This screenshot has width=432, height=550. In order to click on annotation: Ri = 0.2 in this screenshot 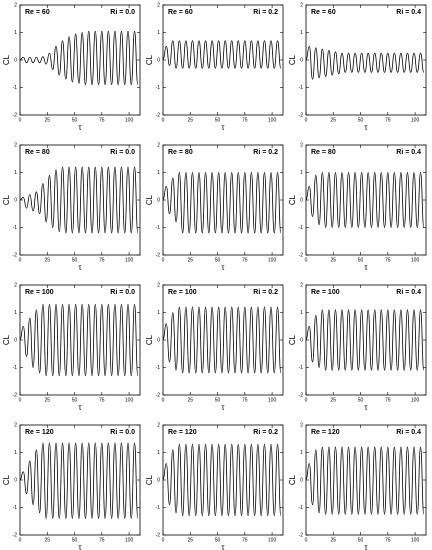, I will do `click(265, 432)`.